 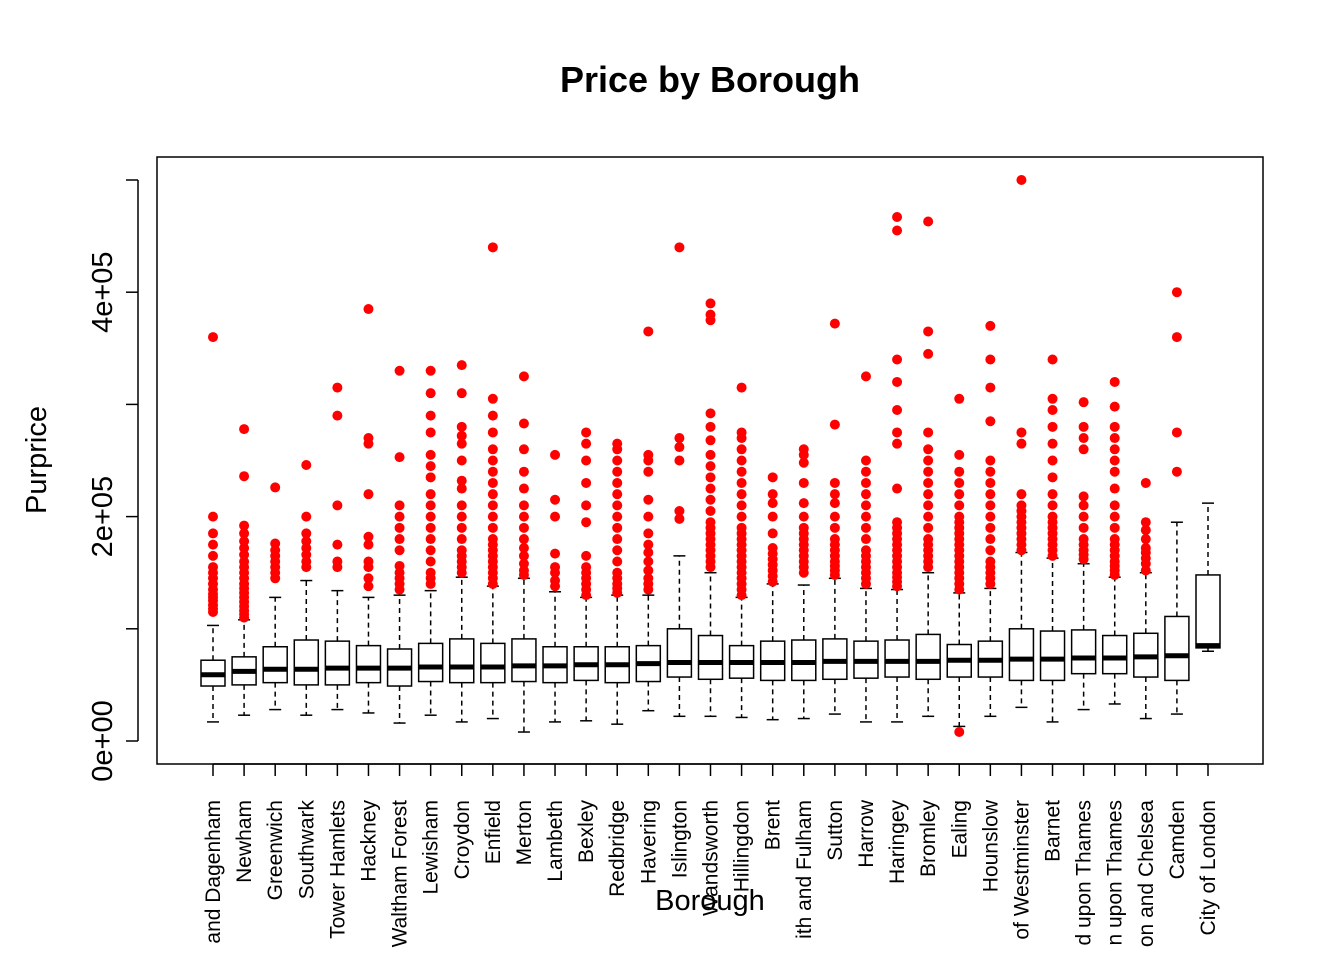 I want to click on x-category-label: Islington, so click(x=679, y=839).